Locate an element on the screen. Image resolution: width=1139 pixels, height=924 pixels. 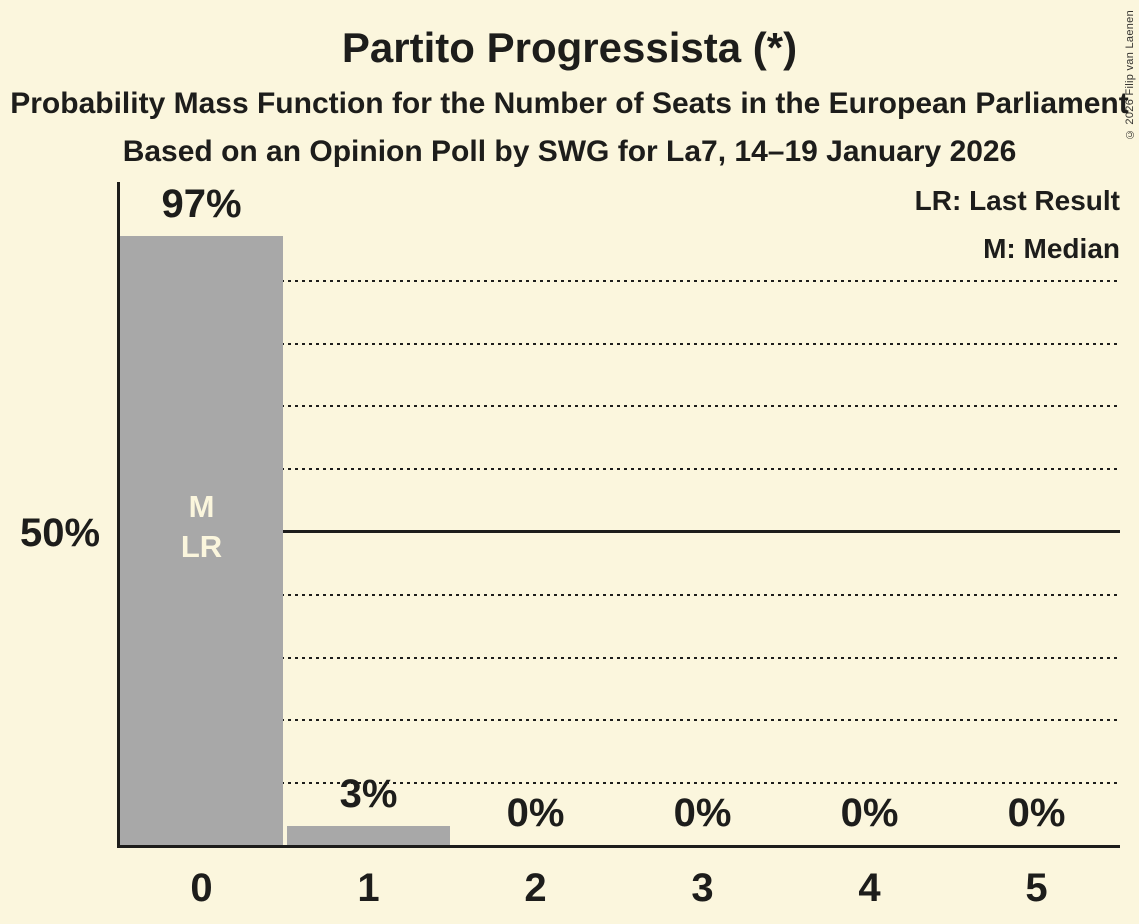
value-label-seats-4: 0% is located at coordinates (869, 813).